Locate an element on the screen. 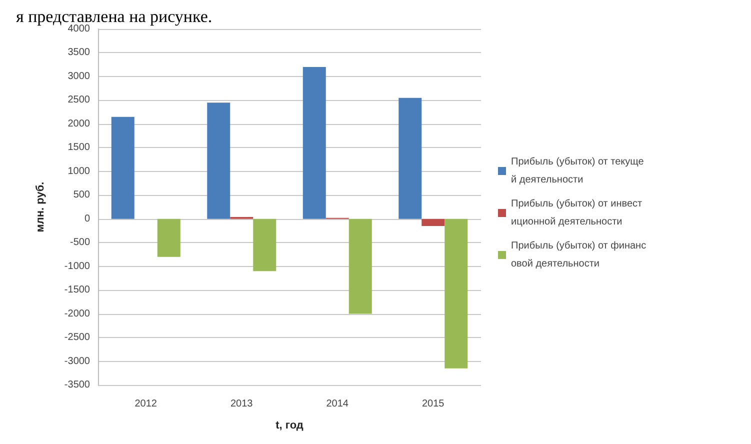 This screenshot has width=751, height=444. y-tick-label: 2000 is located at coordinates (79, 124).